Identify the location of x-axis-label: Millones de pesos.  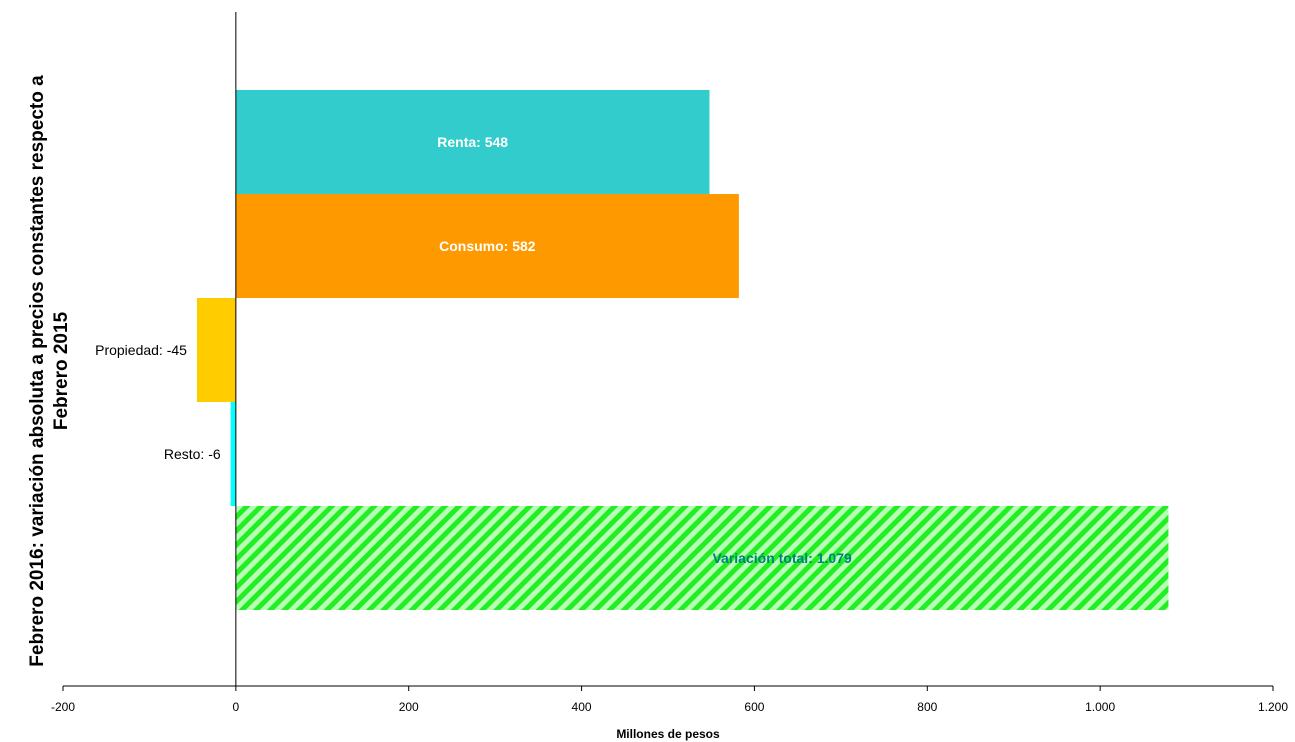
(668, 734).